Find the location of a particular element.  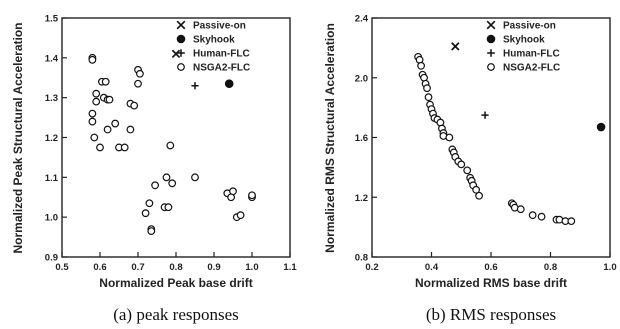

y-tick-label: 1.0 is located at coordinates (51, 218).